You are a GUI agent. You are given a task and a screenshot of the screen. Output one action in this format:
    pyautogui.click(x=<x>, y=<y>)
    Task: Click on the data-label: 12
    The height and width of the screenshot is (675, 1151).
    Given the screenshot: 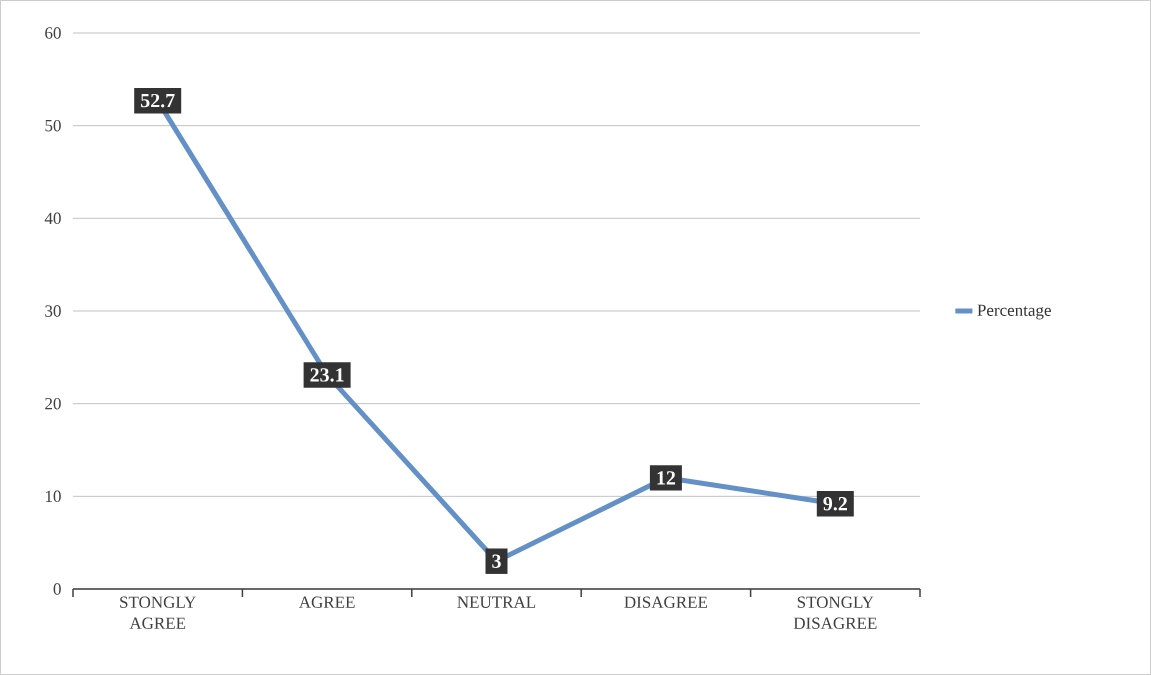 What is the action you would take?
    pyautogui.click(x=666, y=478)
    